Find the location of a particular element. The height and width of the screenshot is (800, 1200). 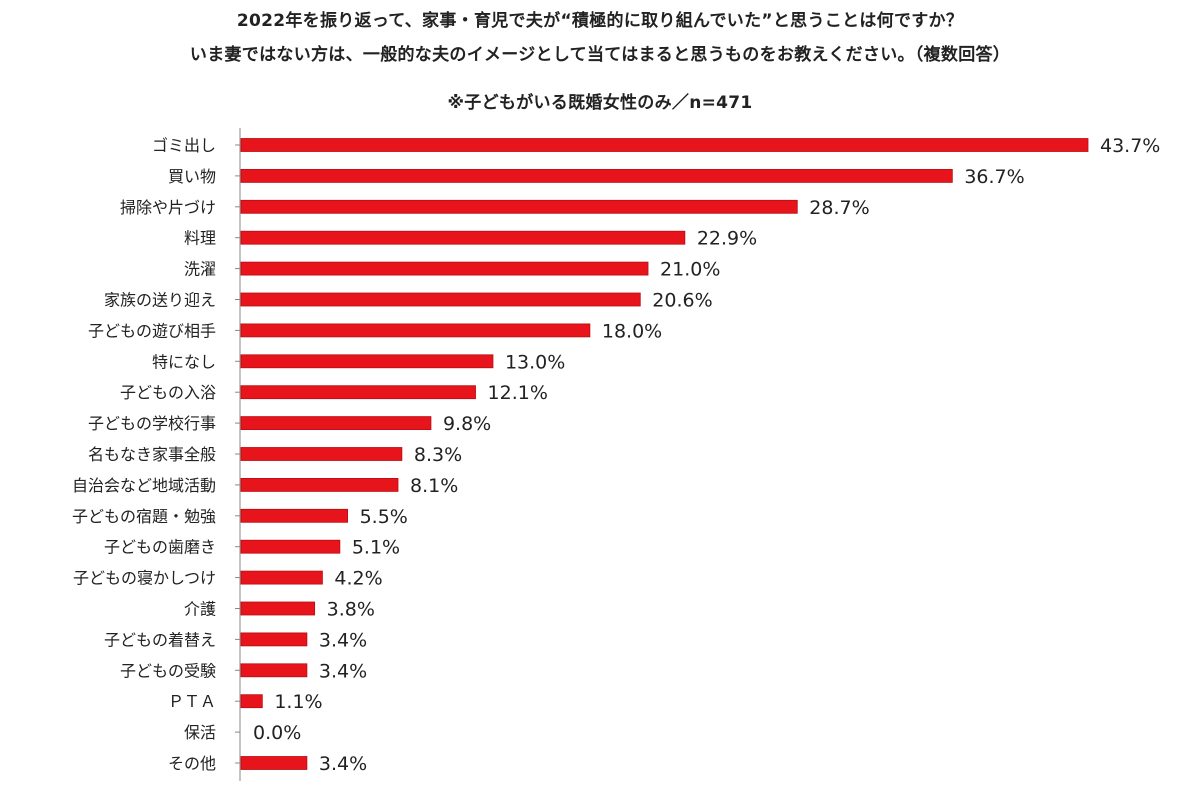

category-label: 子どもの入浴 is located at coordinates (168, 392).